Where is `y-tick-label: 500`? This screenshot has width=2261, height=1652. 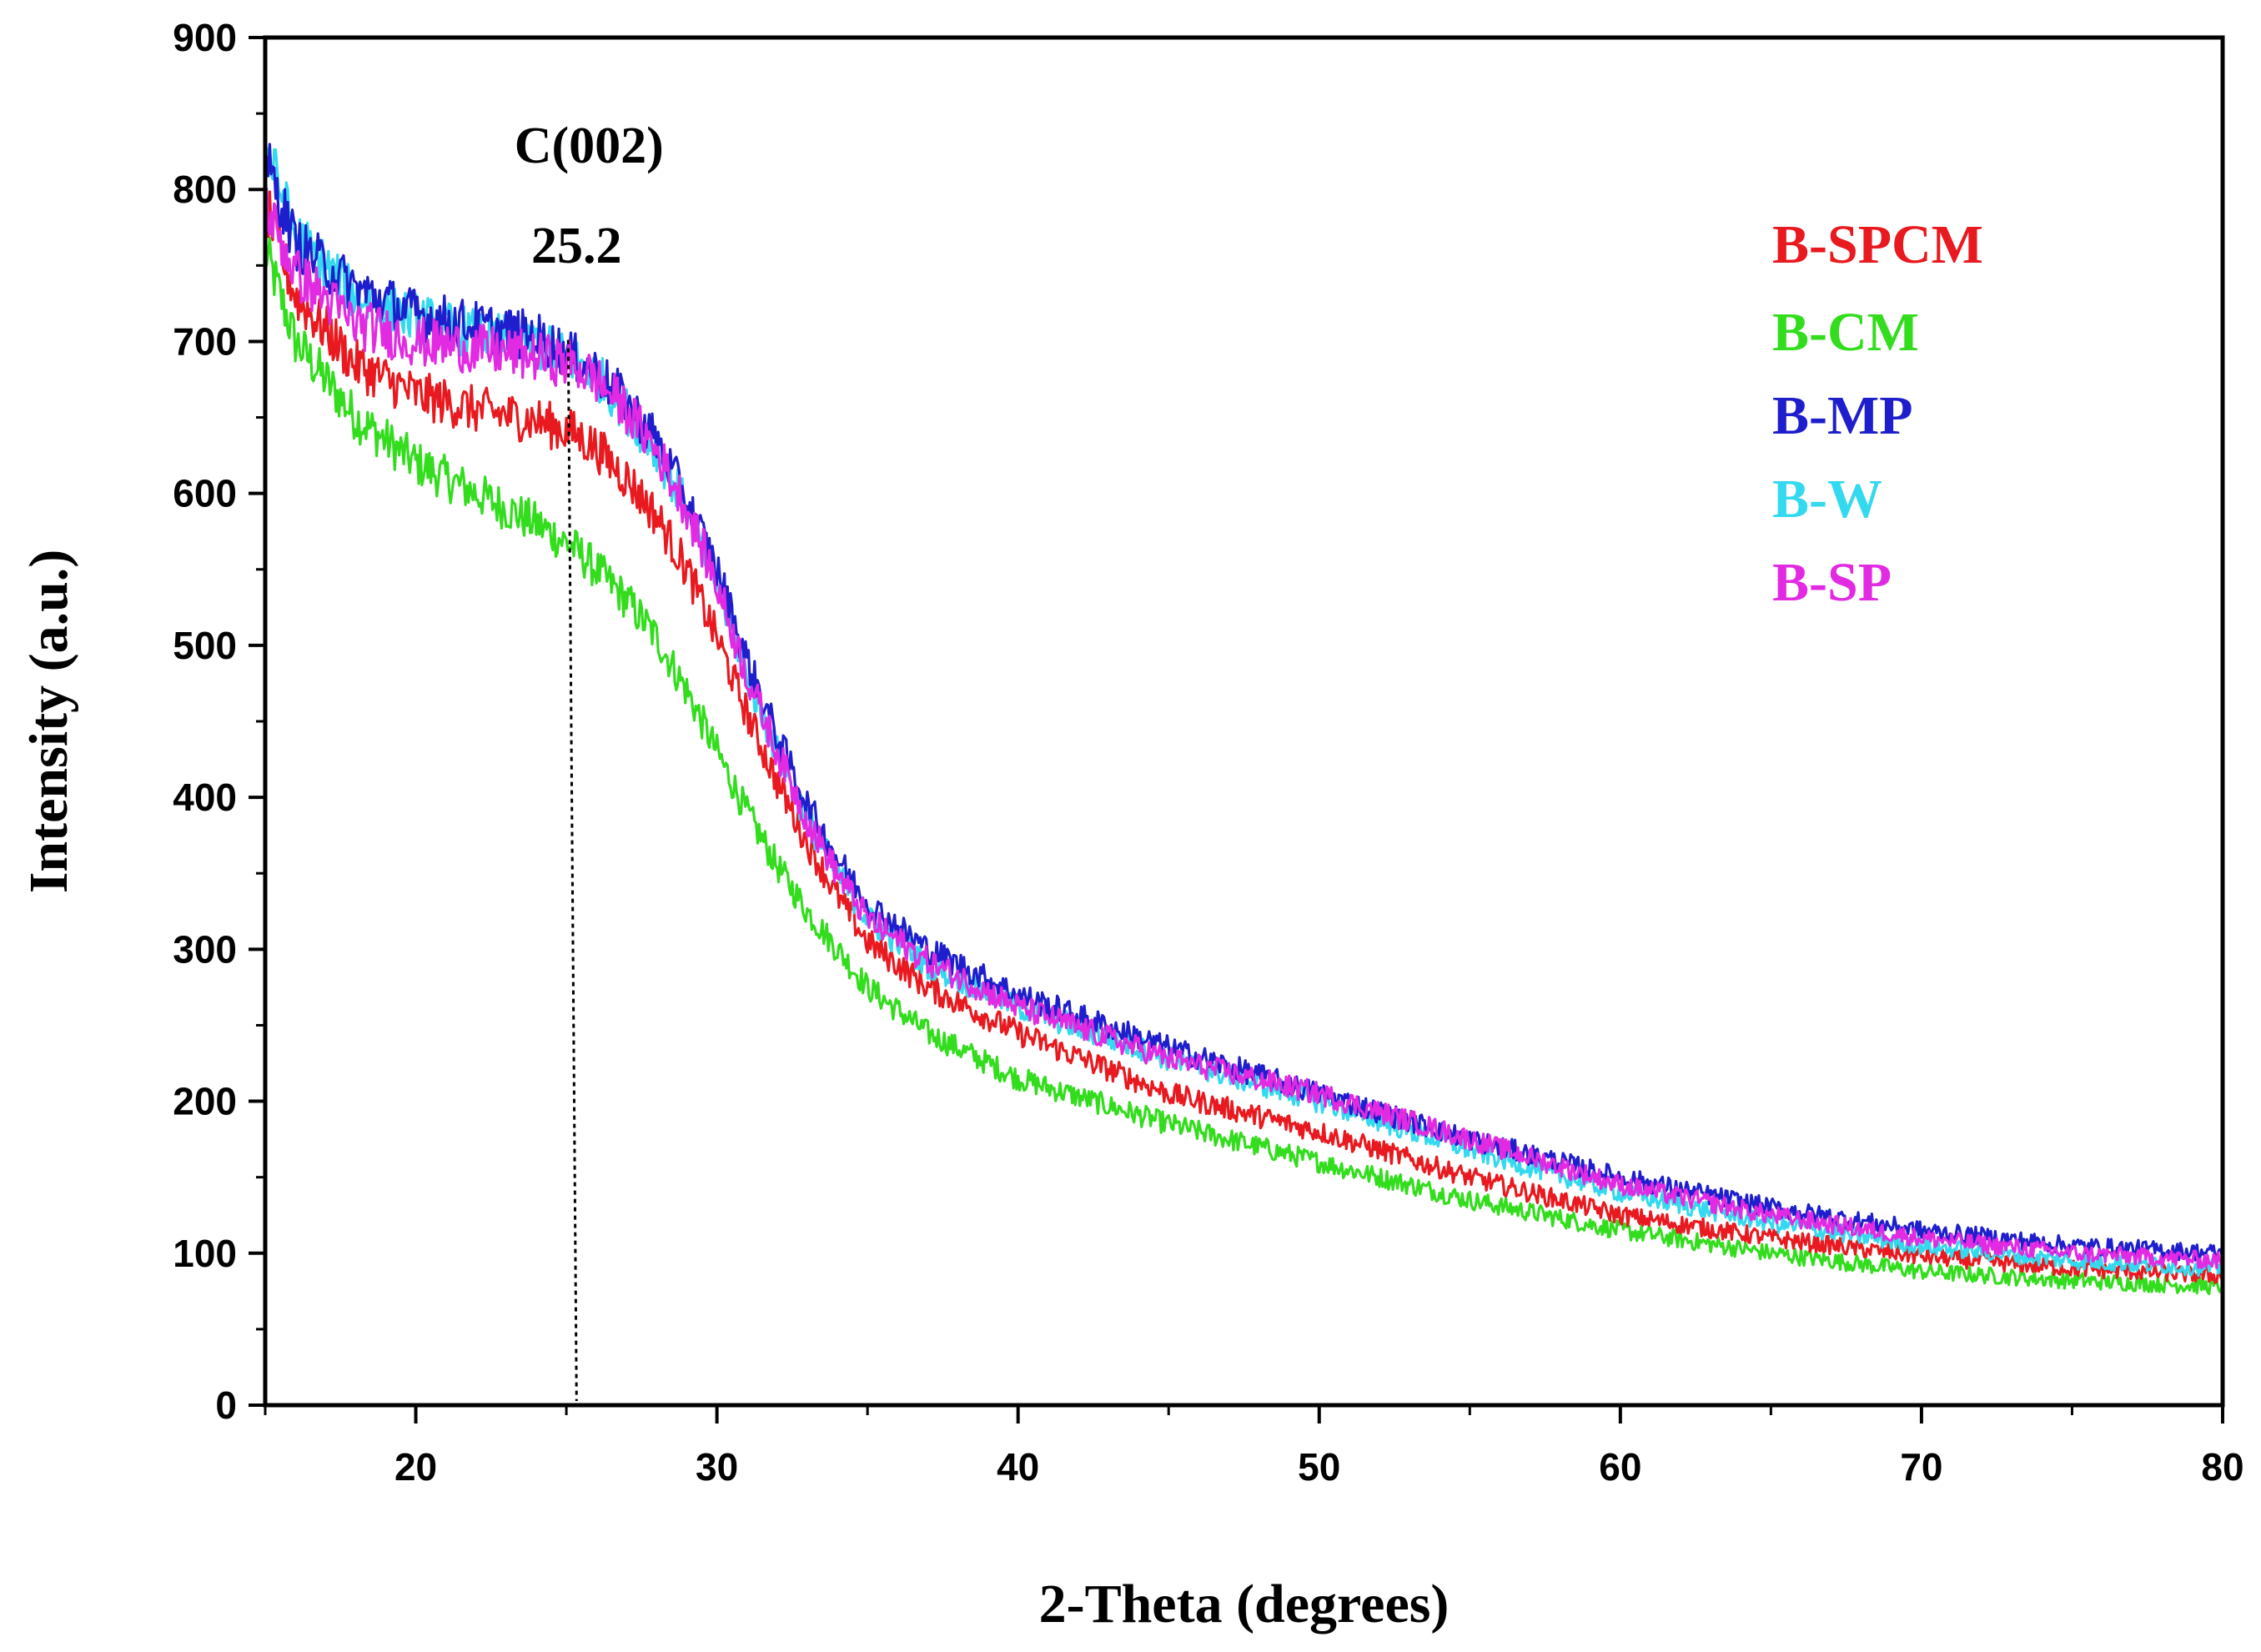 y-tick-label: 500 is located at coordinates (205, 645).